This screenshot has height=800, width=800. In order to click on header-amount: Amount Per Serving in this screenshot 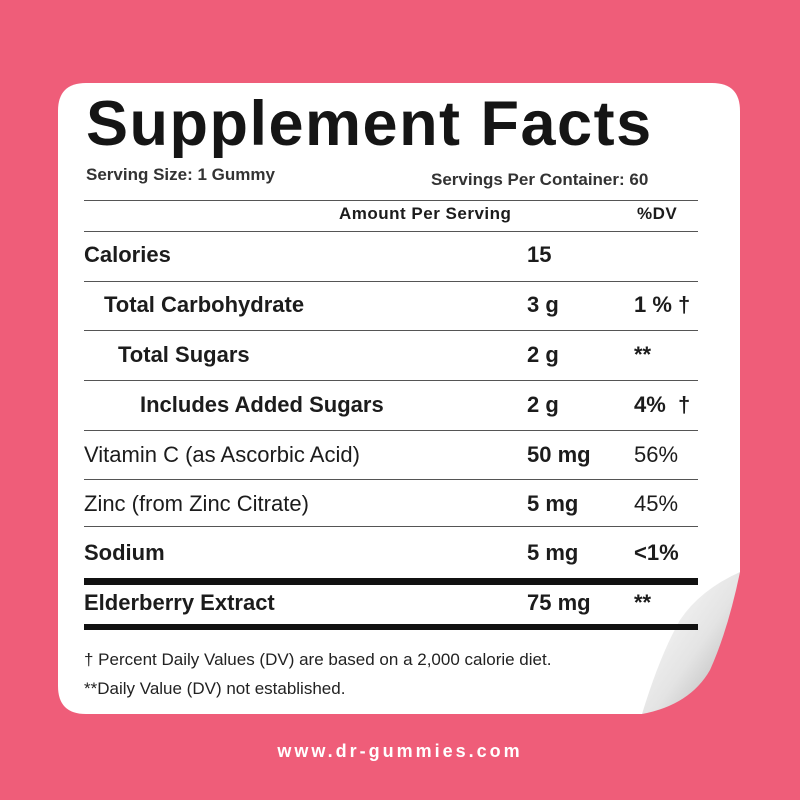, I will do `click(425, 213)`.